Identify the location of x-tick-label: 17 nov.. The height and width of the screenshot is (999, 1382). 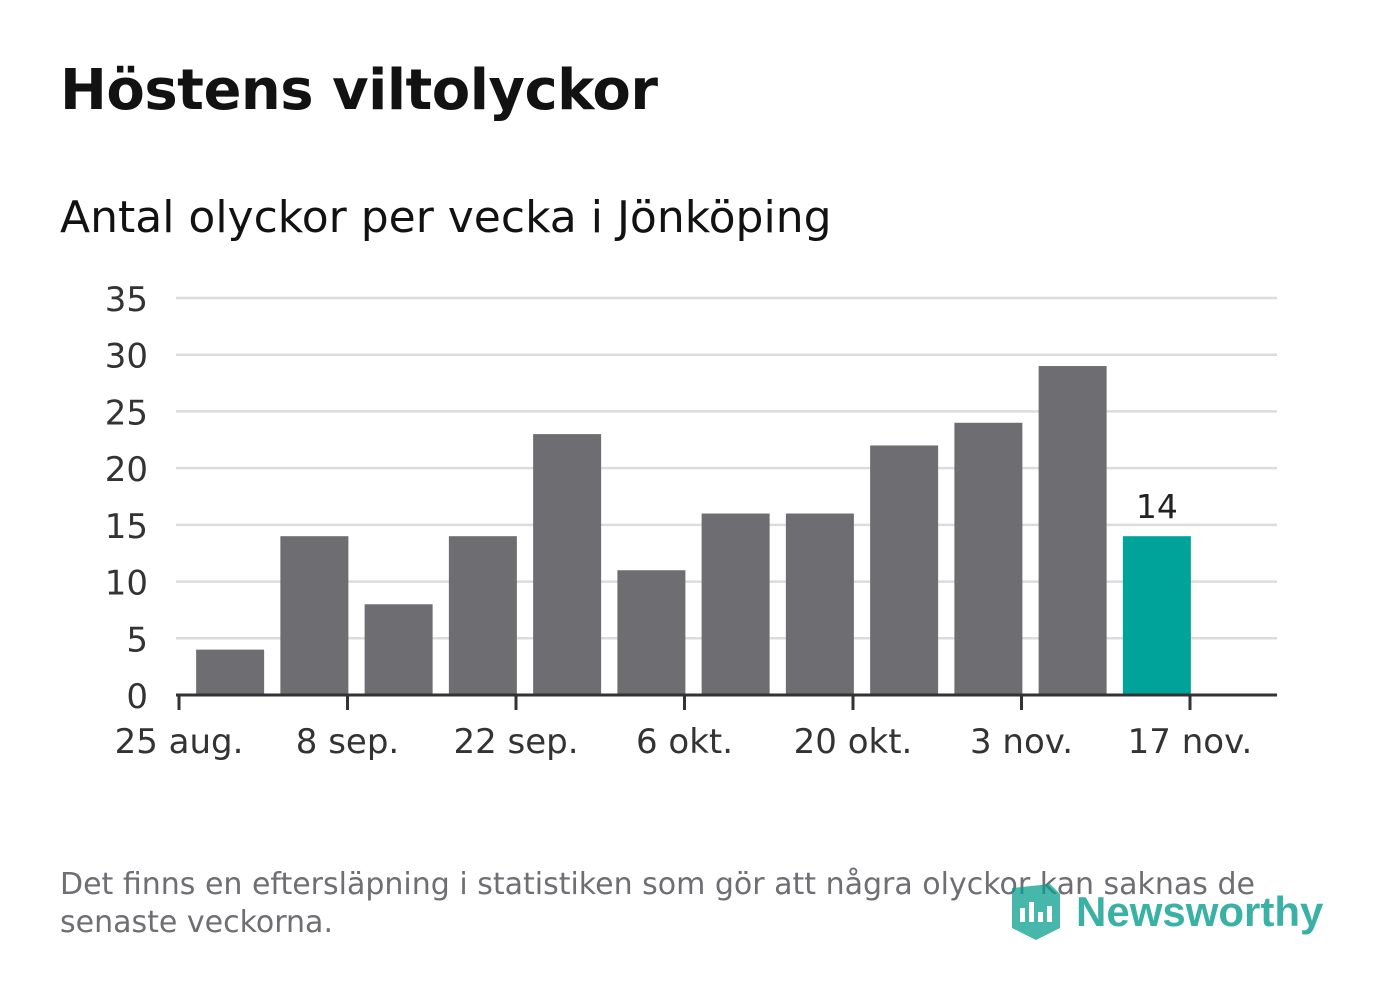
(1190, 742).